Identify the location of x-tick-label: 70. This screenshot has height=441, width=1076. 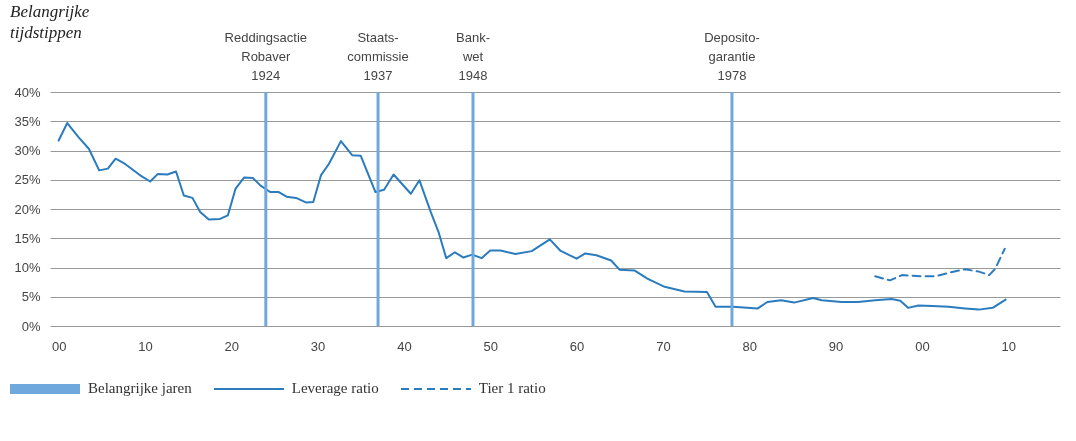
(663, 346).